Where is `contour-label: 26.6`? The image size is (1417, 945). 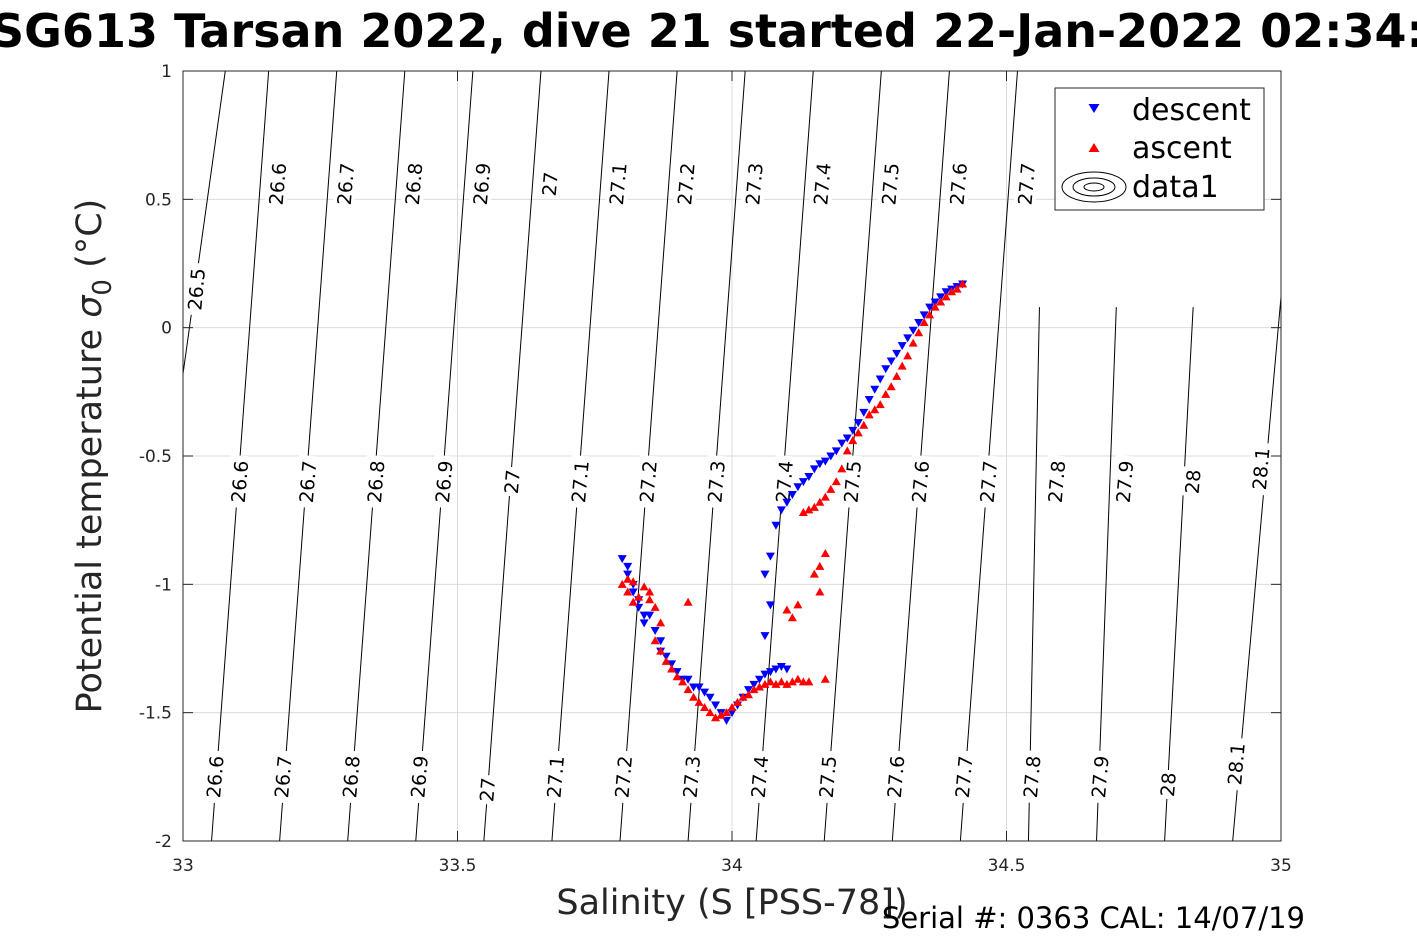
contour-label: 26.6 is located at coordinates (216, 777).